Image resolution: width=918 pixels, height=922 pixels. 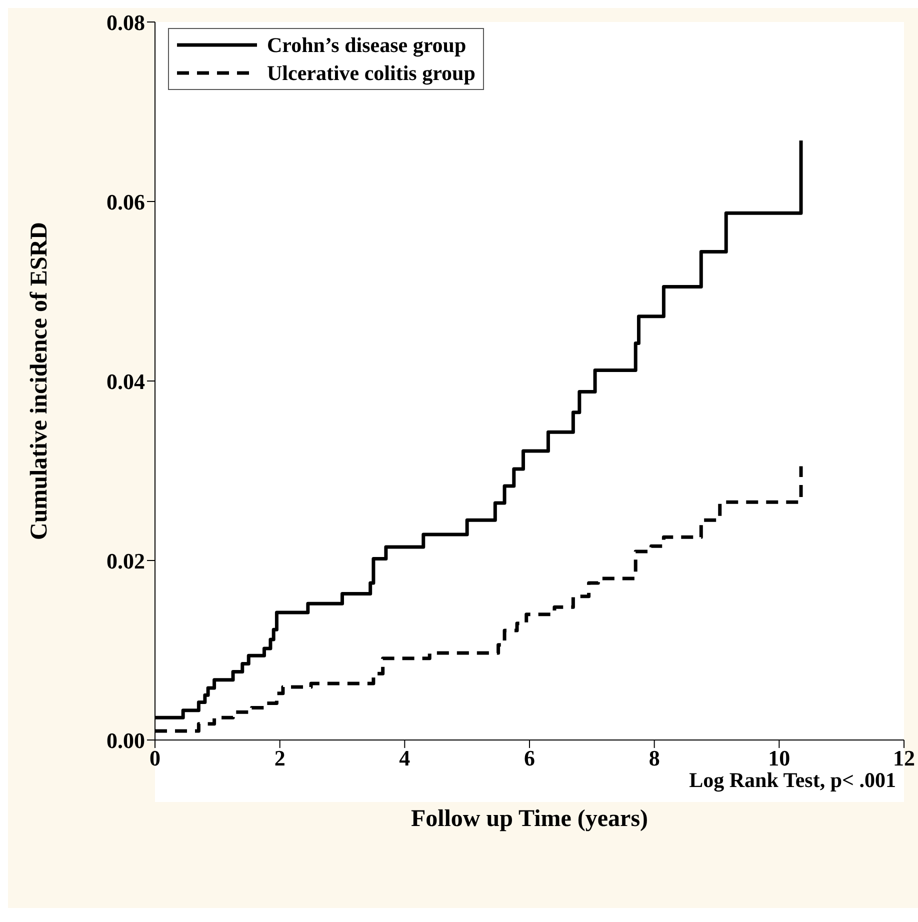 I want to click on x-tick-label: 8, so click(x=654, y=758).